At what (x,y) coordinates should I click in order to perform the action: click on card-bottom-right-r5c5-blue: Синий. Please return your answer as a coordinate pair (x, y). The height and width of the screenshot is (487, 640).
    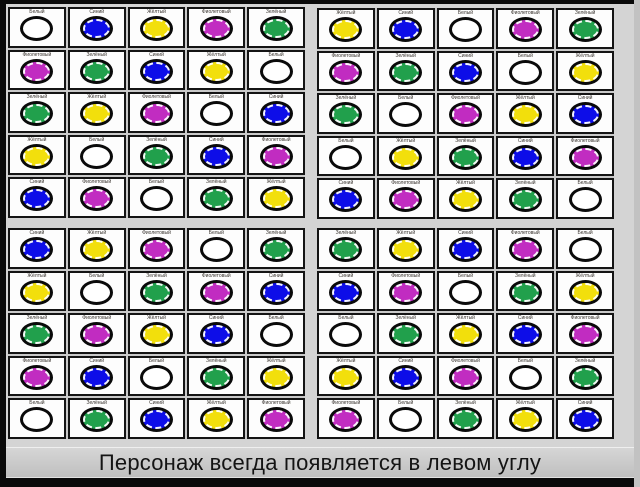
    Looking at the image, I should click on (585, 418).